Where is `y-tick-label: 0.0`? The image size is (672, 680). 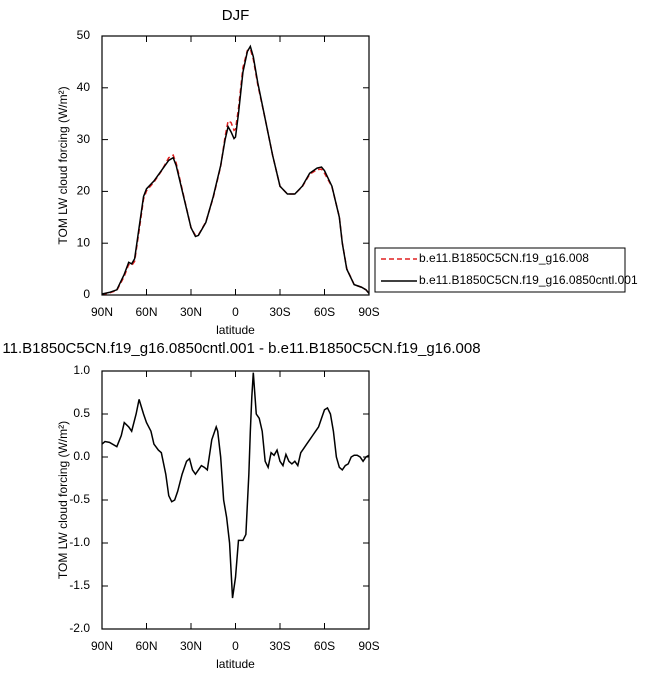 y-tick-label: 0.0 is located at coordinates (81, 456).